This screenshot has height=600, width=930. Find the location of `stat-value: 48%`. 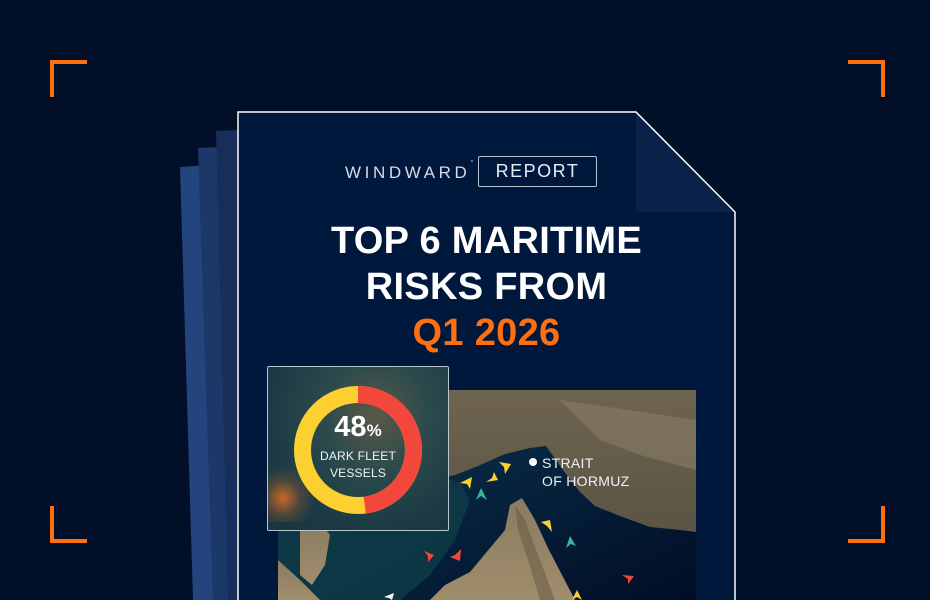

stat-value: 48% is located at coordinates (358, 427).